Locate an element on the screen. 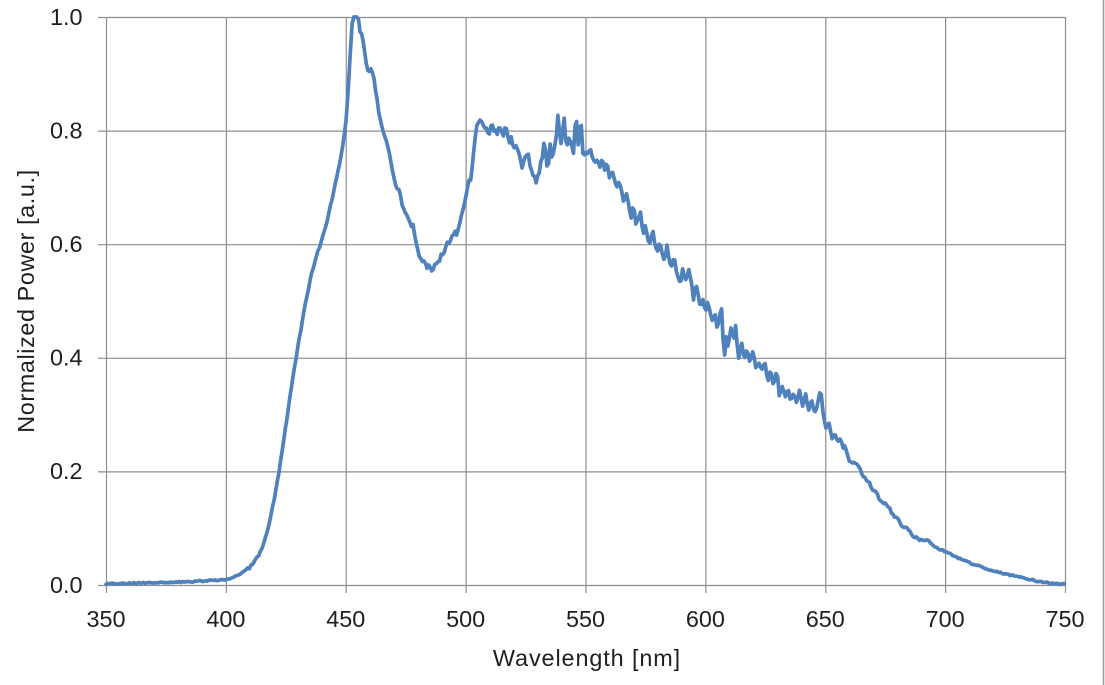  svg-text: 0.6 is located at coordinates (66, 244).